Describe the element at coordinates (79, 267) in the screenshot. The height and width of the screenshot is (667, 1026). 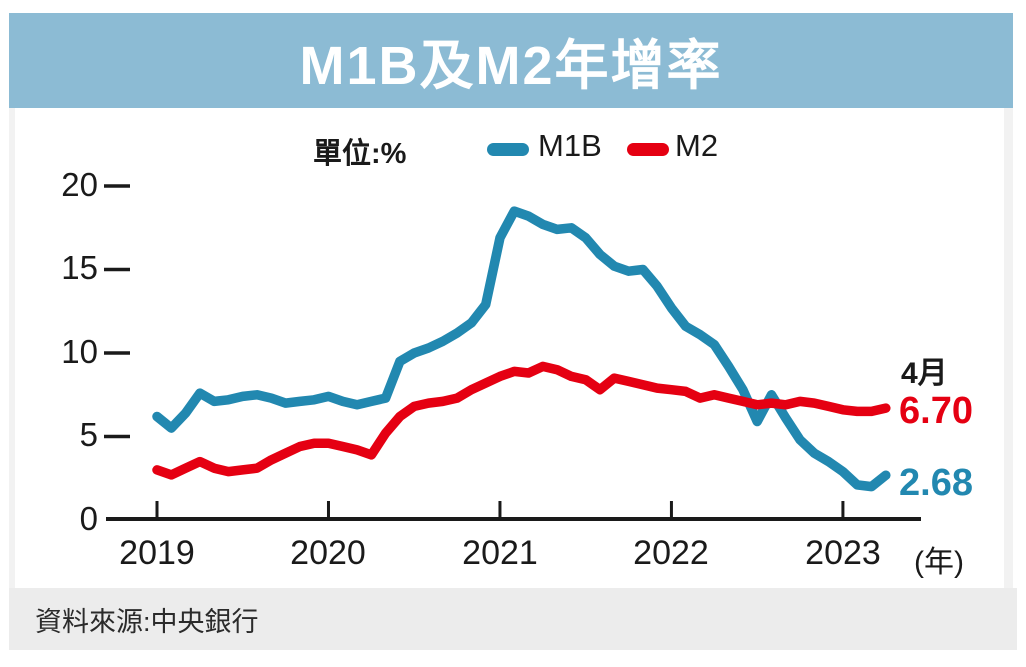
I see `y-tick-label-15: 15` at that location.